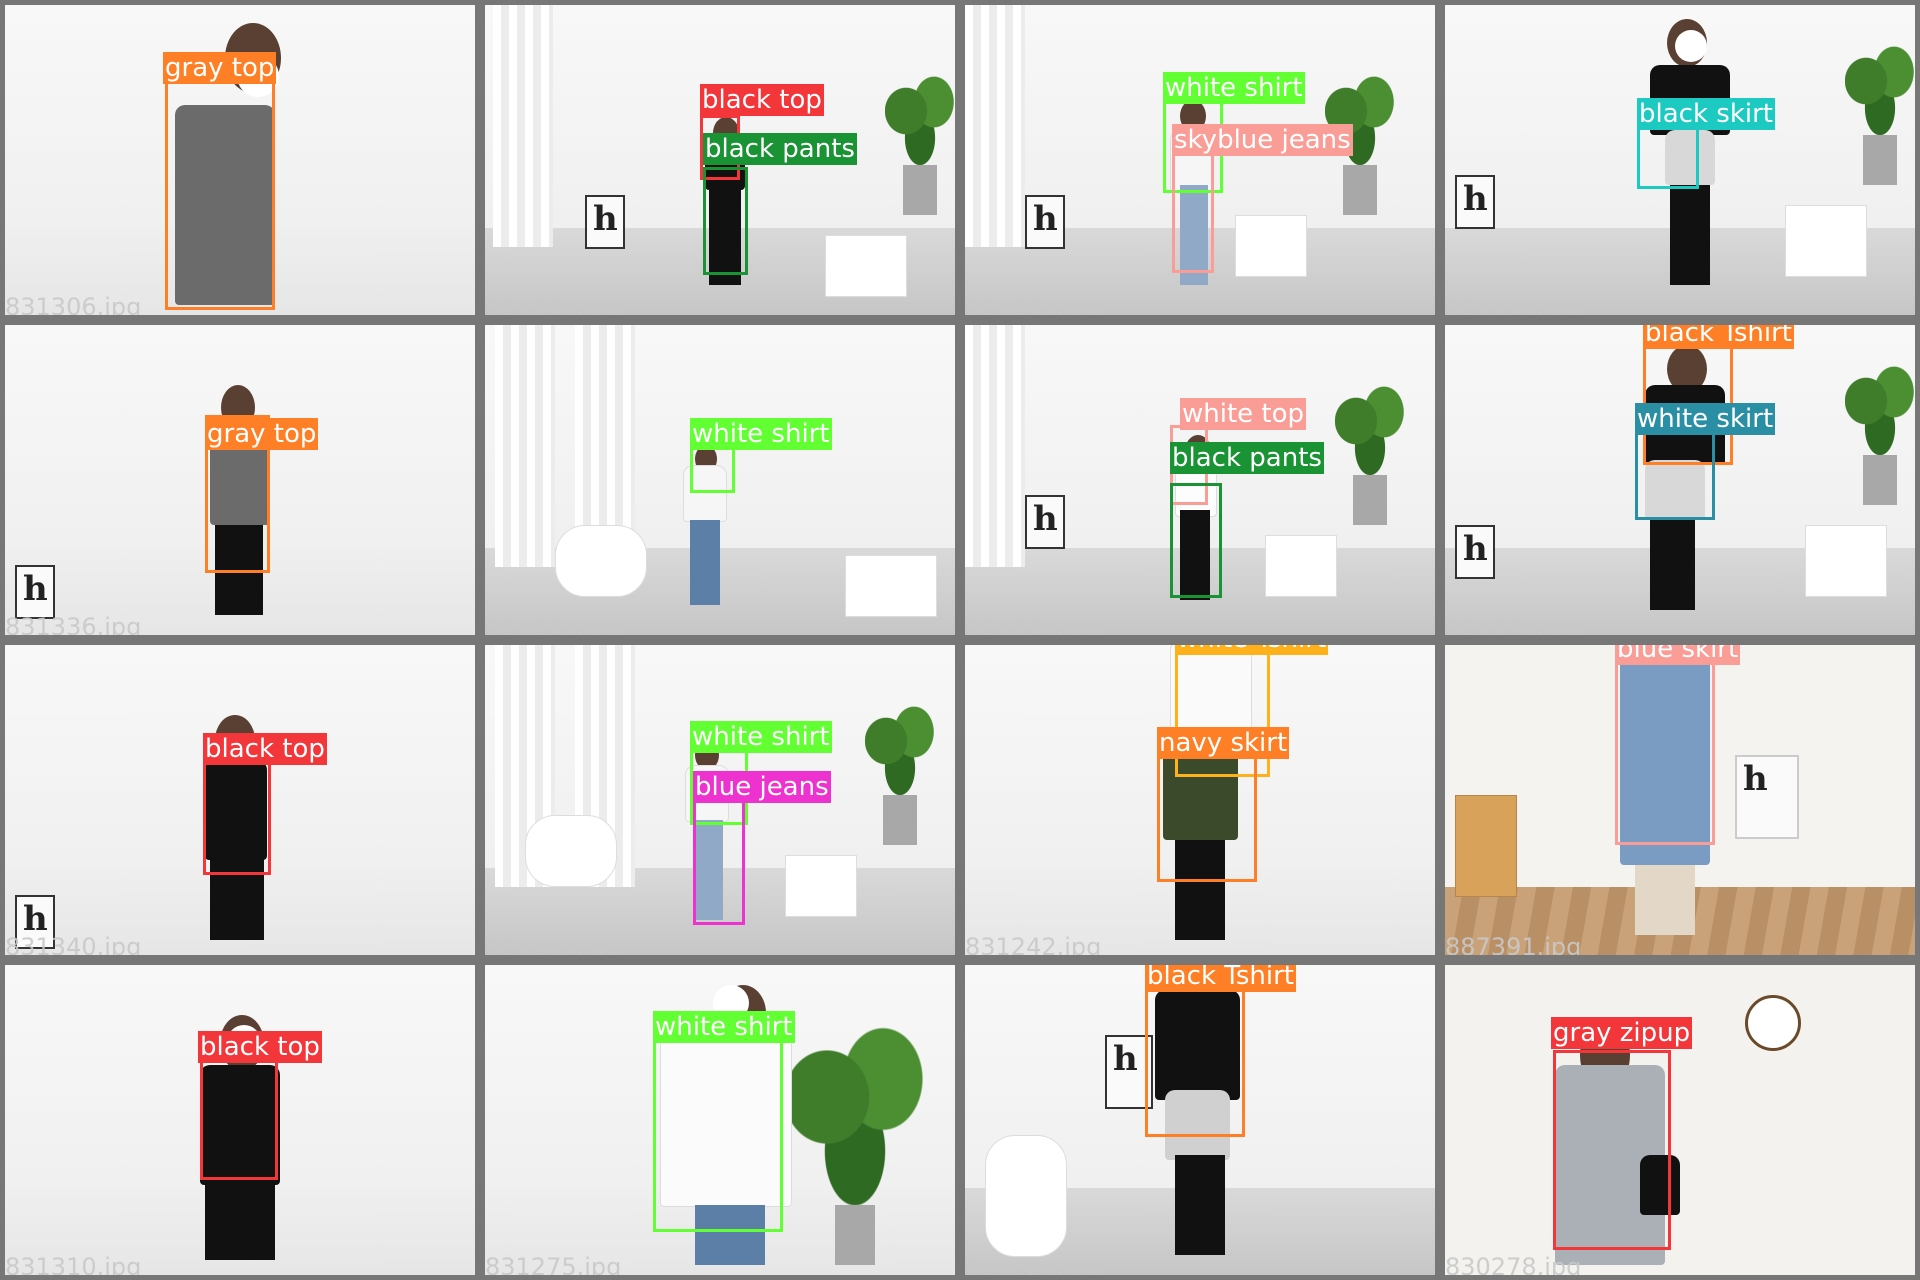 This screenshot has width=1920, height=1280. I want to click on image-tile: blue skirt 887391.jpg, so click(1680, 800).